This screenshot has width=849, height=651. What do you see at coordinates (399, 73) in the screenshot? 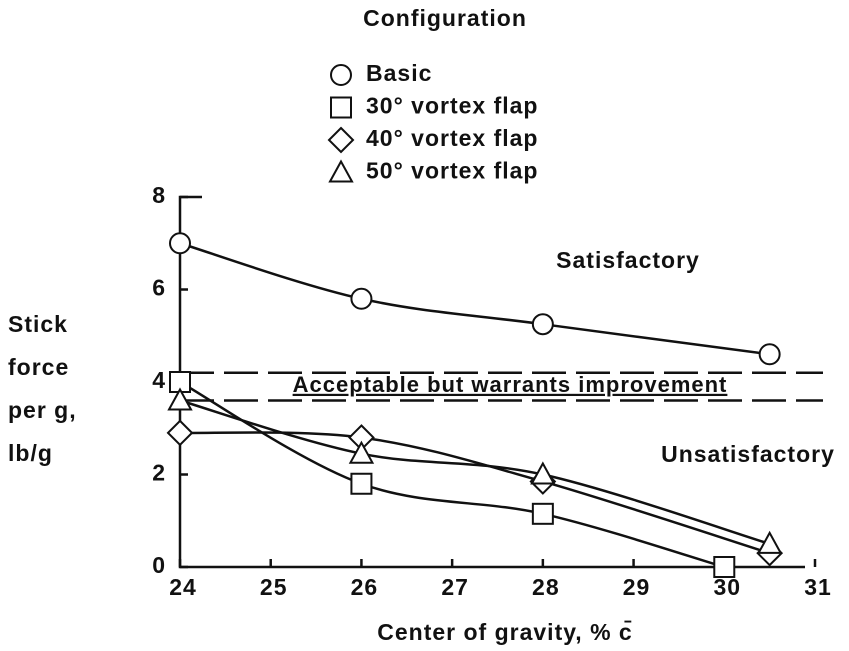
I see `legend-label: Basic` at bounding box center [399, 73].